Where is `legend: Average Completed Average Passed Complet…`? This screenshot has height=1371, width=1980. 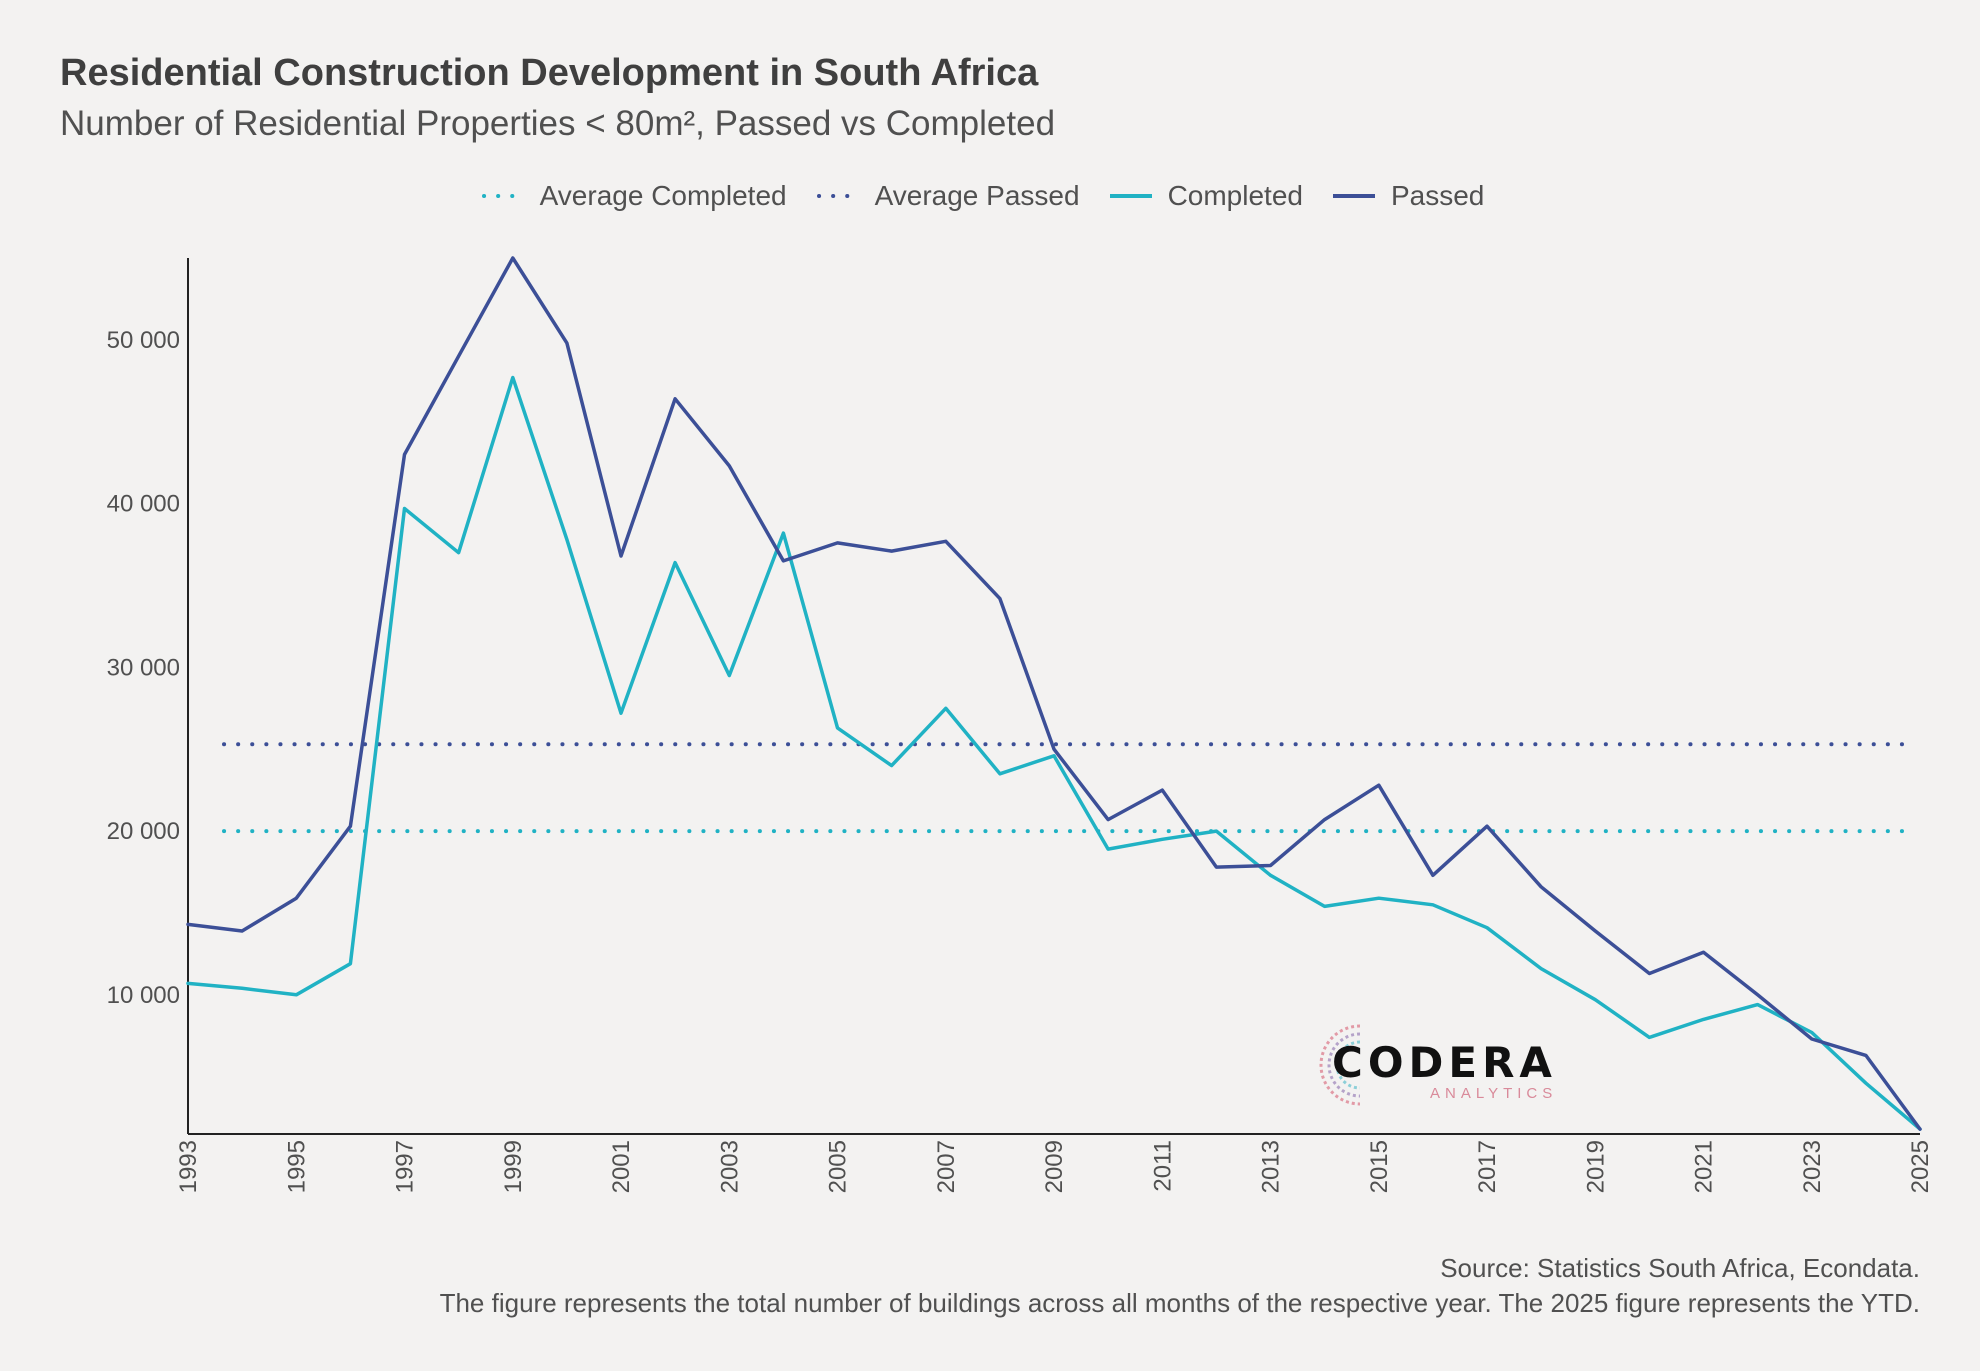 legend: Average Completed Average Passed Complet… is located at coordinates (990, 196).